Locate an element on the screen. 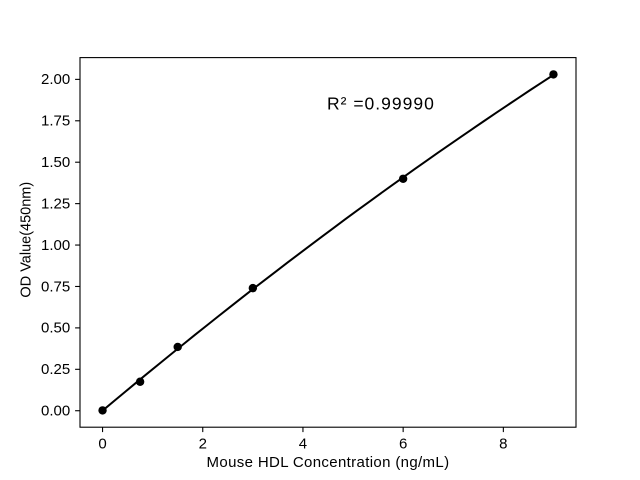 This screenshot has width=640, height=480. svg-text: 0.50 is located at coordinates (55, 328).